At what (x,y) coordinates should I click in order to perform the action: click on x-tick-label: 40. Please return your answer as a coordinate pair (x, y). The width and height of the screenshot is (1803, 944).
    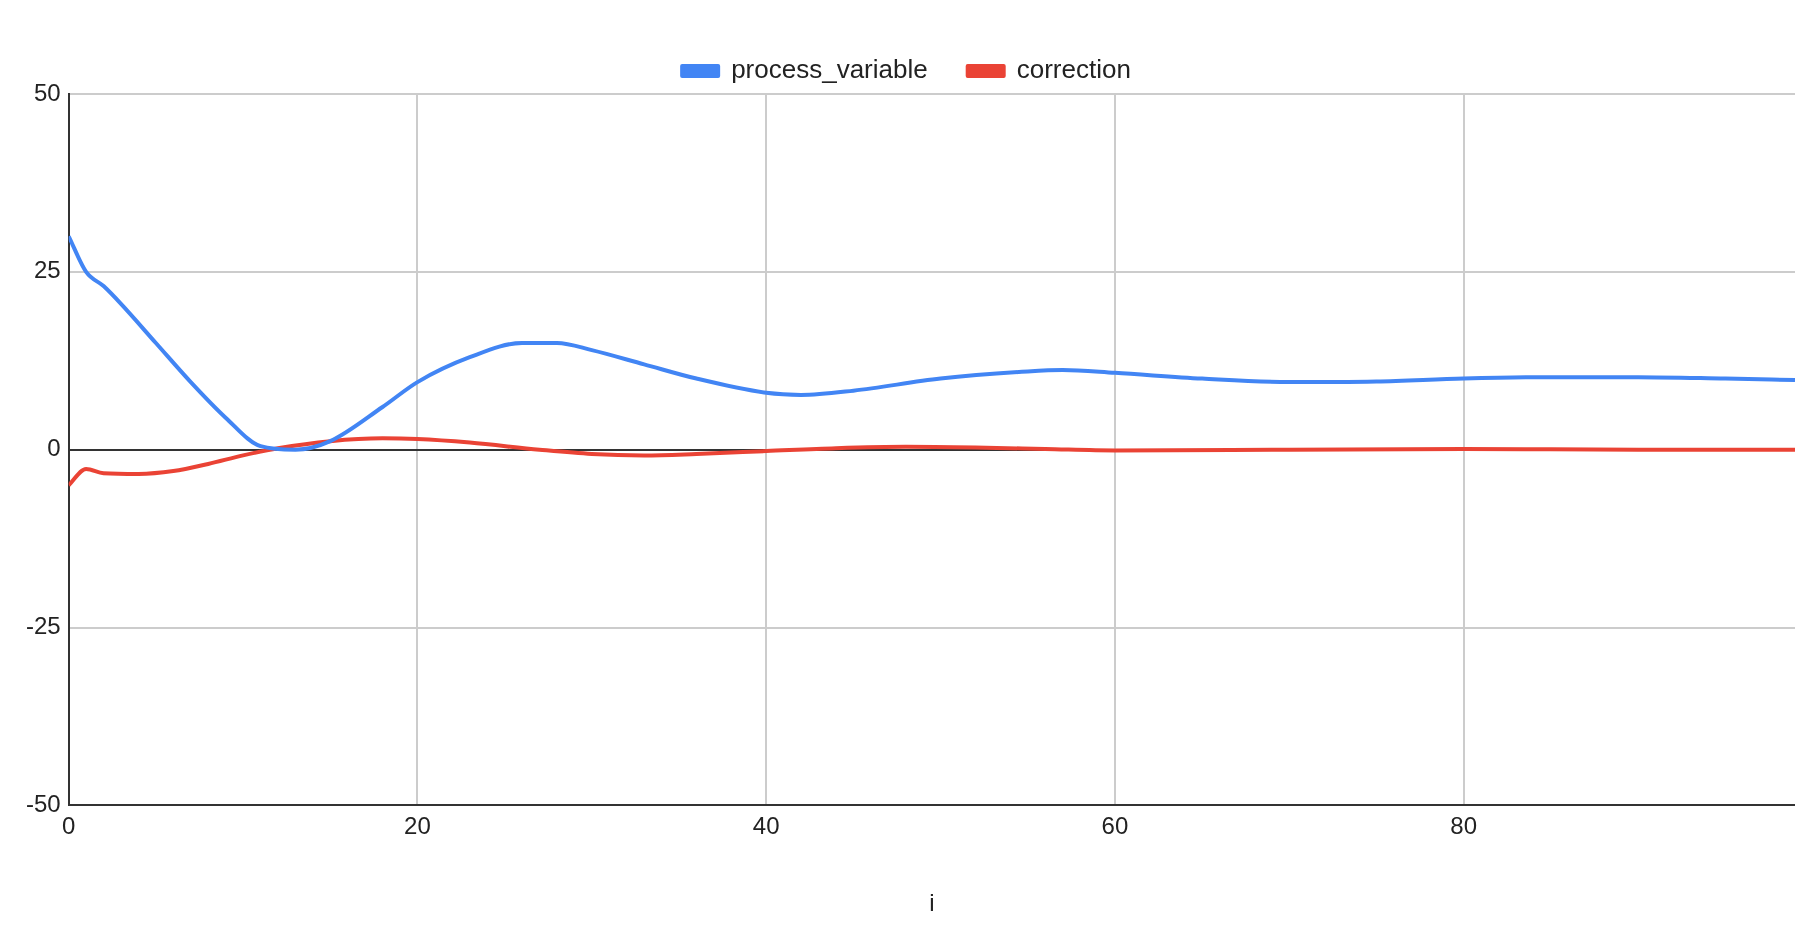
    Looking at the image, I should click on (766, 826).